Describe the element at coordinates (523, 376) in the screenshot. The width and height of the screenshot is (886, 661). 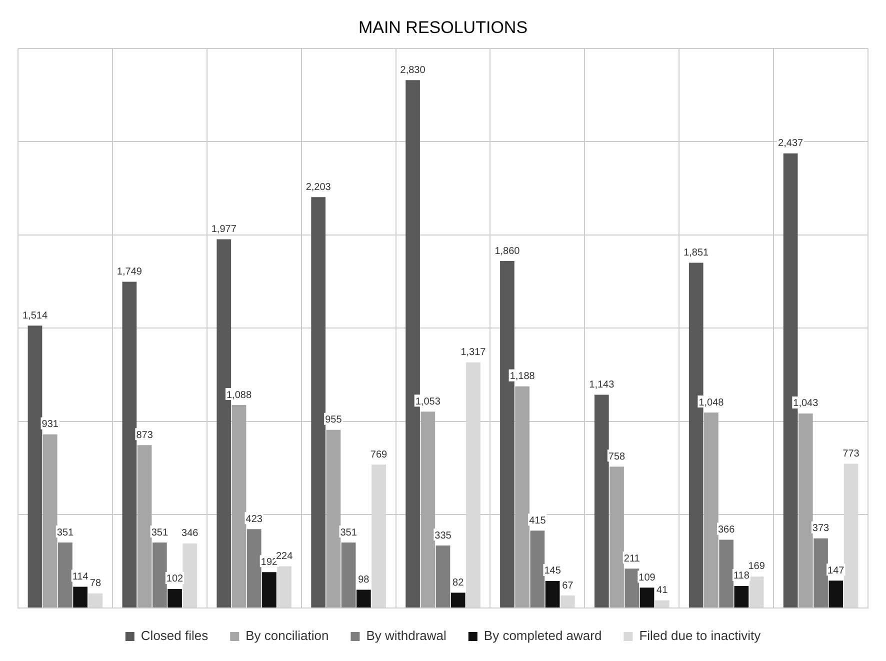
I see `data-label: 1,188` at that location.